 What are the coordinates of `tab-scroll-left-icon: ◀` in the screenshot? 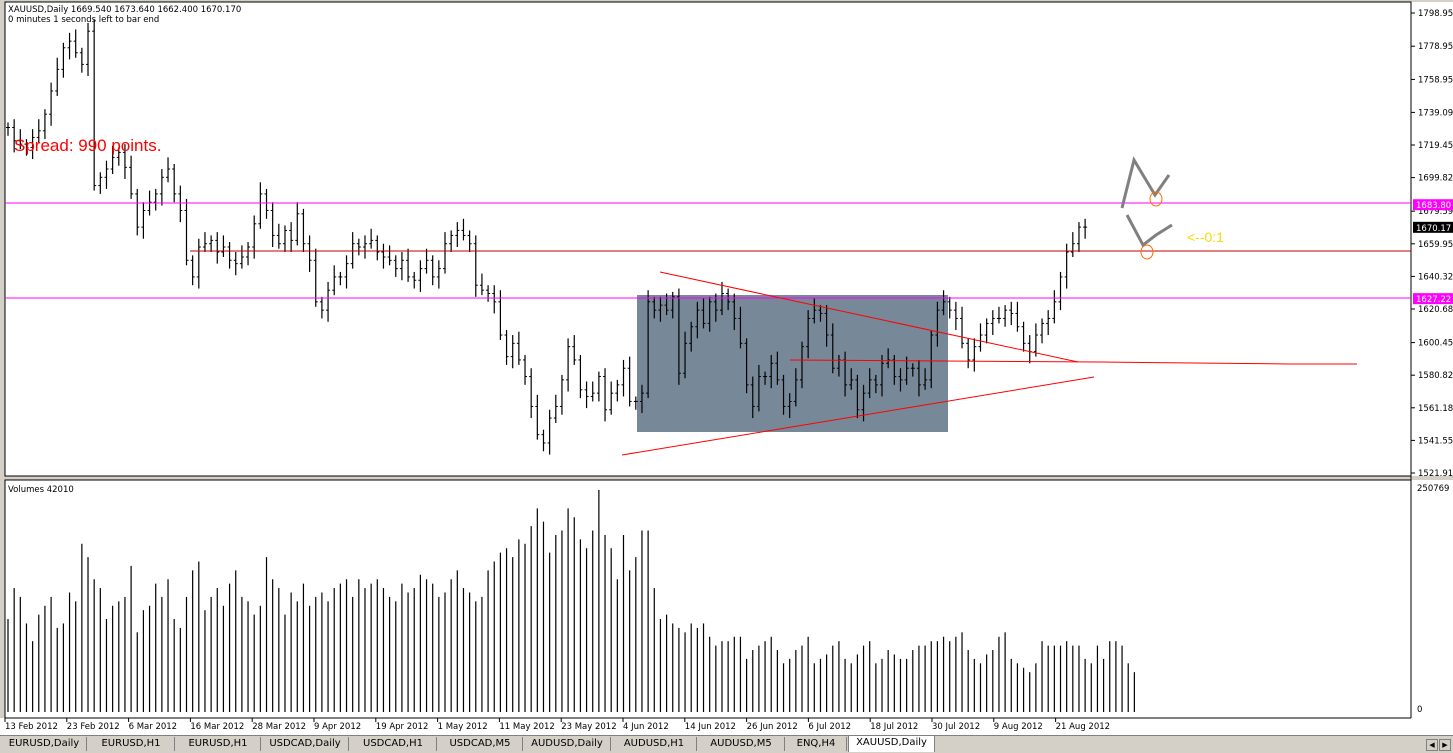 It's located at (1432, 745).